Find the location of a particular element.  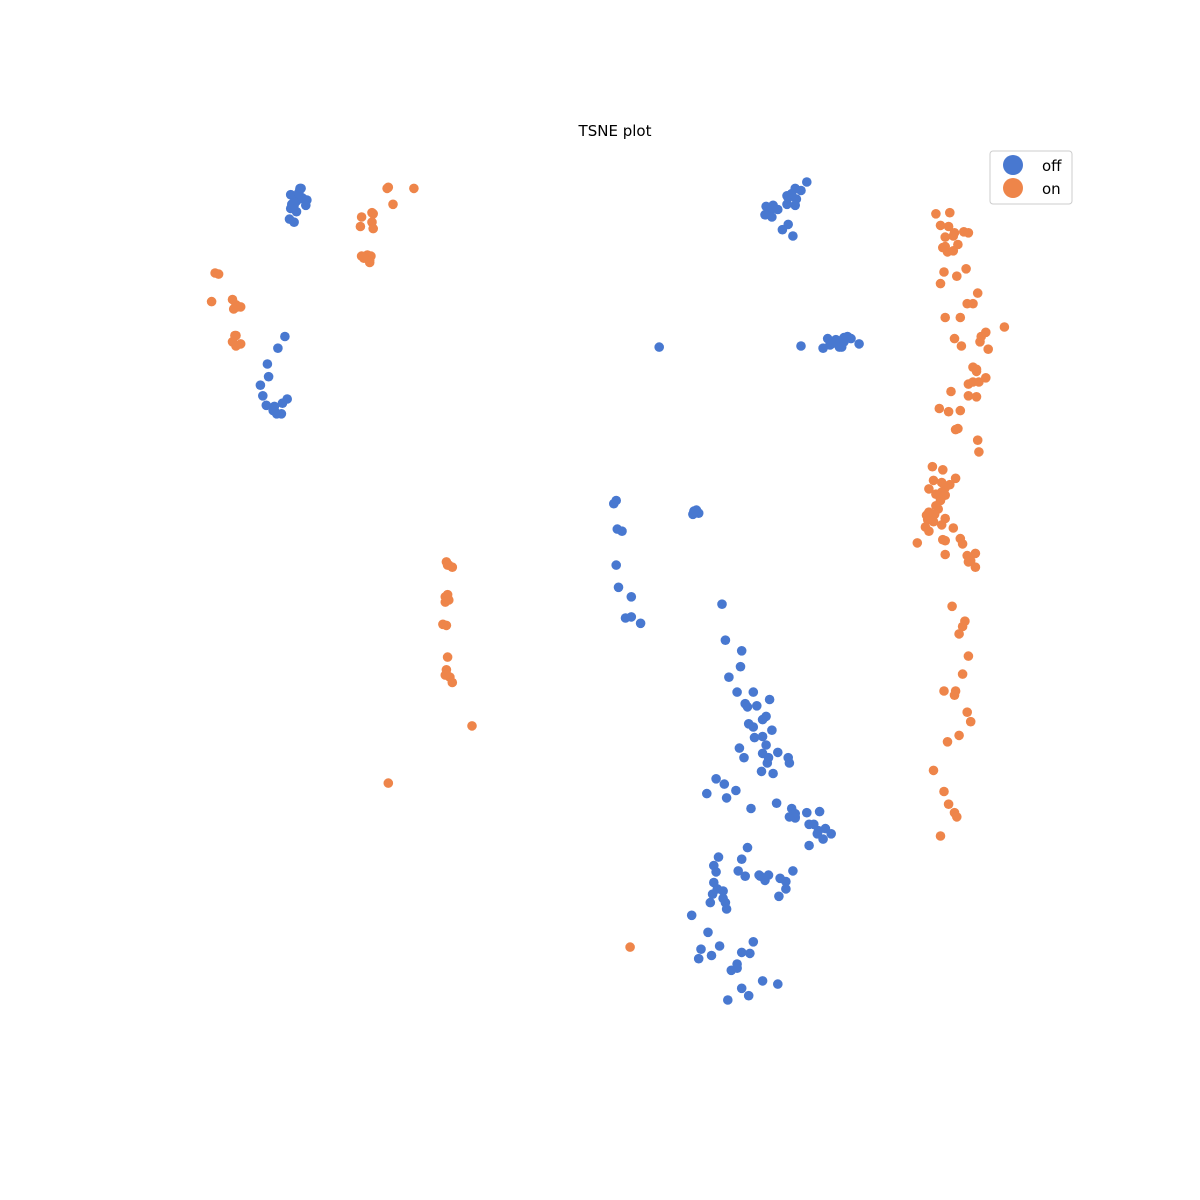

legend-label-off: off is located at coordinates (1052, 166).